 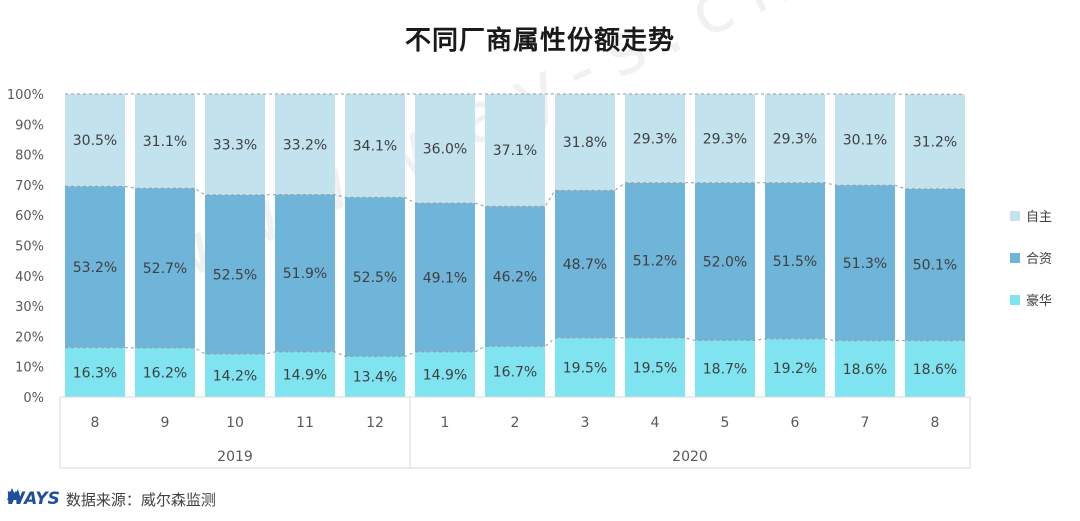 I want to click on y-tick-label: 20%, so click(x=29, y=337).